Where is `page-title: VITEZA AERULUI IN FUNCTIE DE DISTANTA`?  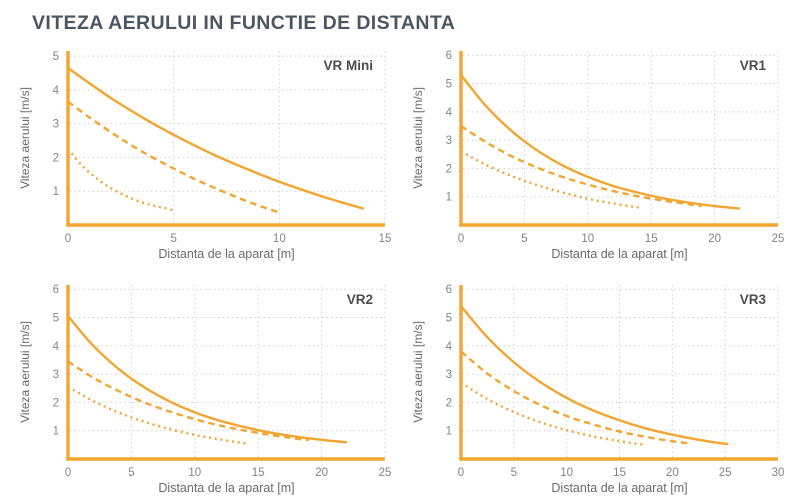
page-title: VITEZA AERULUI IN FUNCTIE DE DISTANTA is located at coordinates (244, 23).